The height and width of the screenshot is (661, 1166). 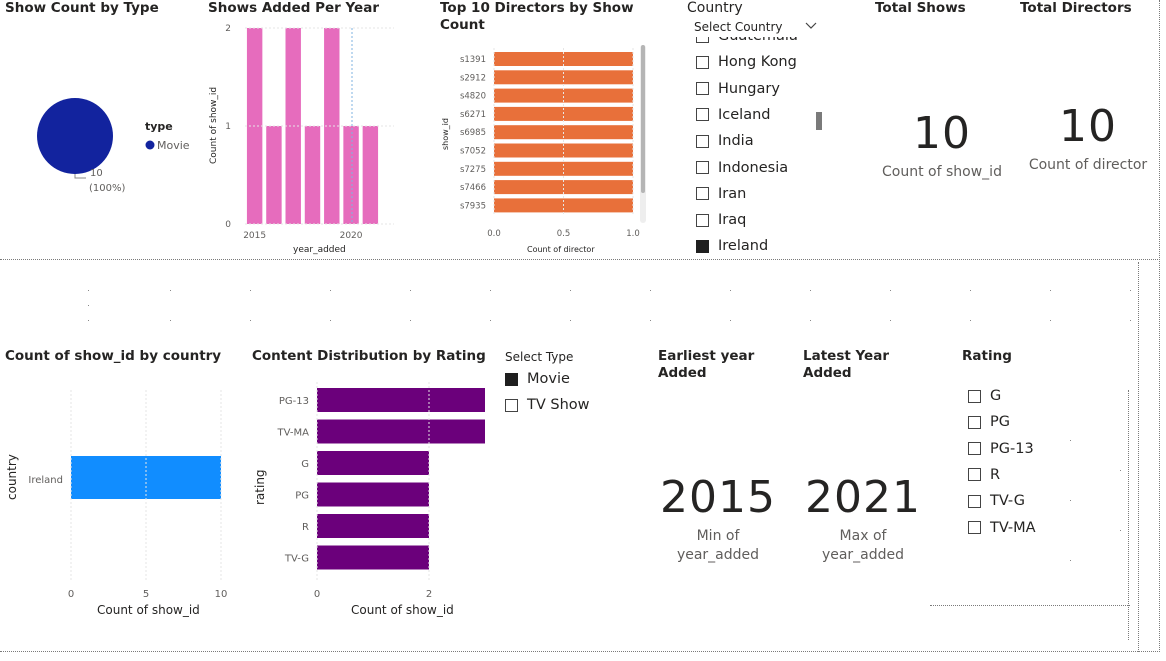 What do you see at coordinates (473, 115) in the screenshot?
I see `dir-category-label: s6271` at bounding box center [473, 115].